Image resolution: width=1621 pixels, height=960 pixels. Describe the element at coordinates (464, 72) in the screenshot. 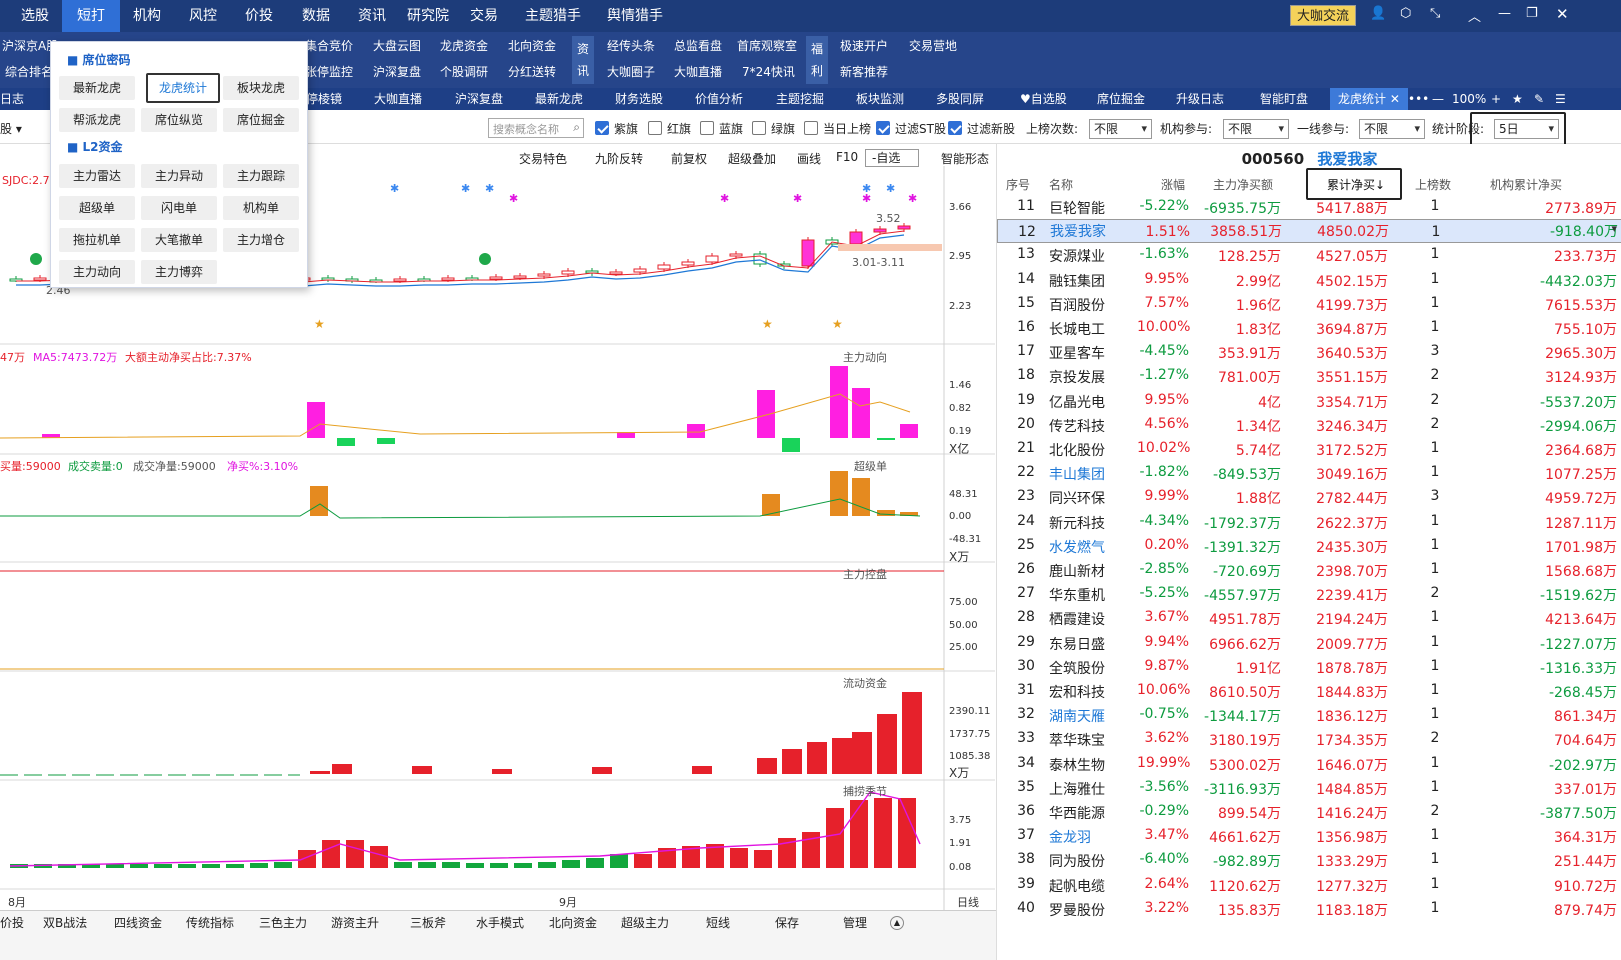

I see `sub-item-r2-5: 个股调研` at that location.